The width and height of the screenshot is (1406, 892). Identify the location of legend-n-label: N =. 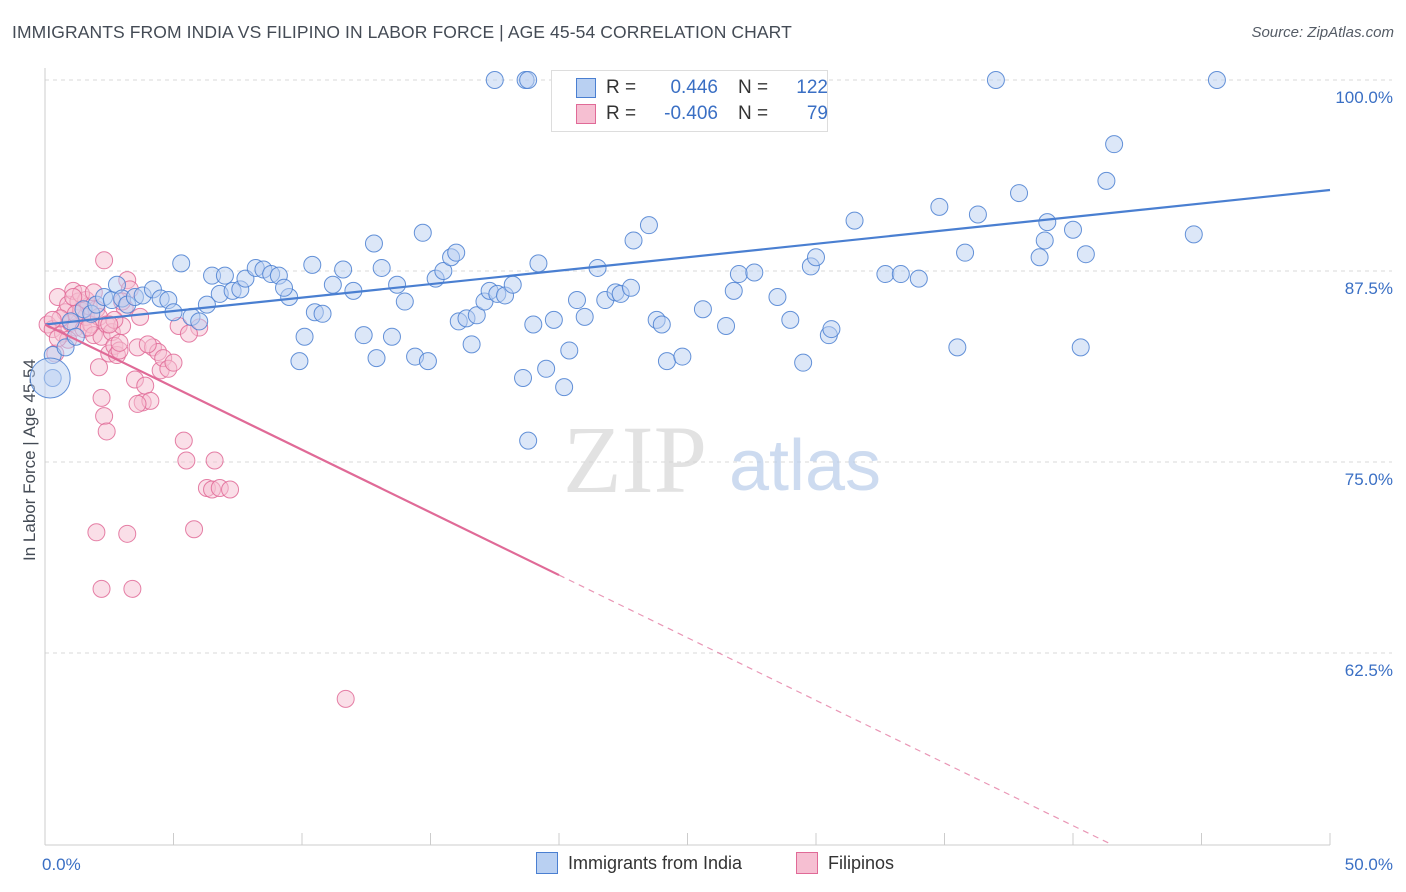
(753, 87).